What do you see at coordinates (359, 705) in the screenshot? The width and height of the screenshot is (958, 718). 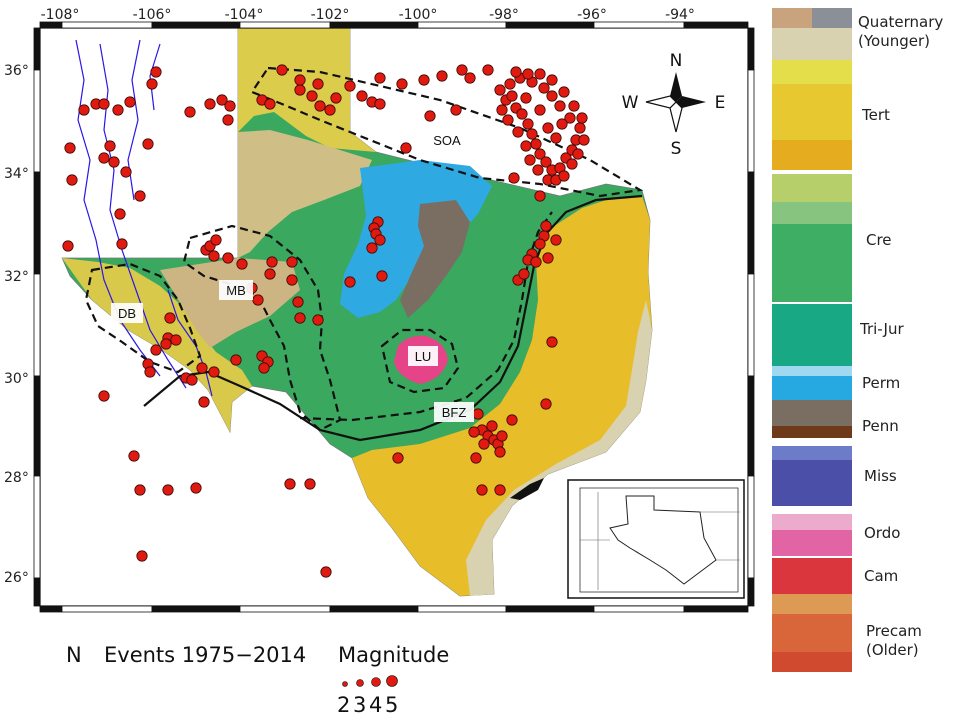 I see `magnitude-scale-3: 3` at bounding box center [359, 705].